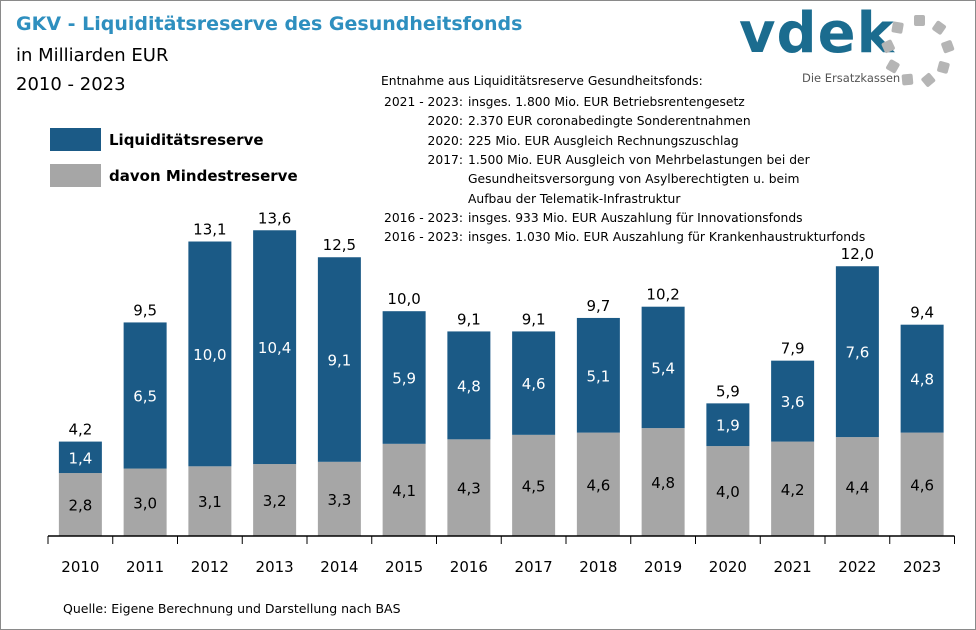 The image size is (976, 630). What do you see at coordinates (80, 458) in the screenshot?
I see `data-label-liquiditaetsreserve: 1,4` at bounding box center [80, 458].